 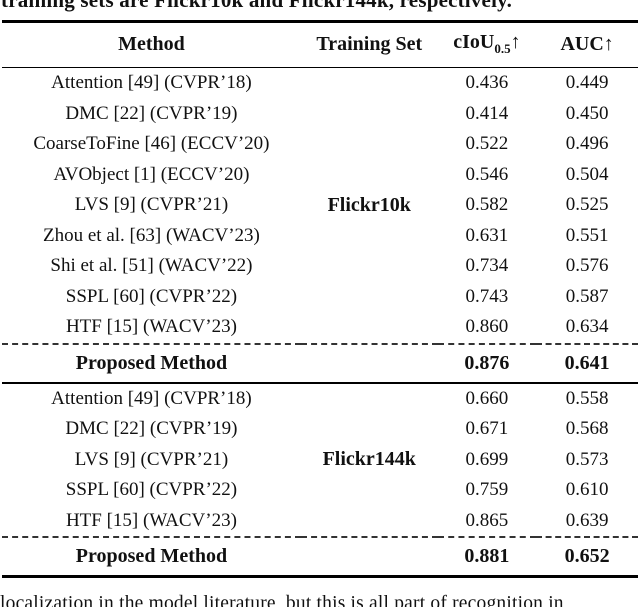 I want to click on table-row: HTF [15] (WACV’23) 0.860 0.634, so click(x=320, y=328).